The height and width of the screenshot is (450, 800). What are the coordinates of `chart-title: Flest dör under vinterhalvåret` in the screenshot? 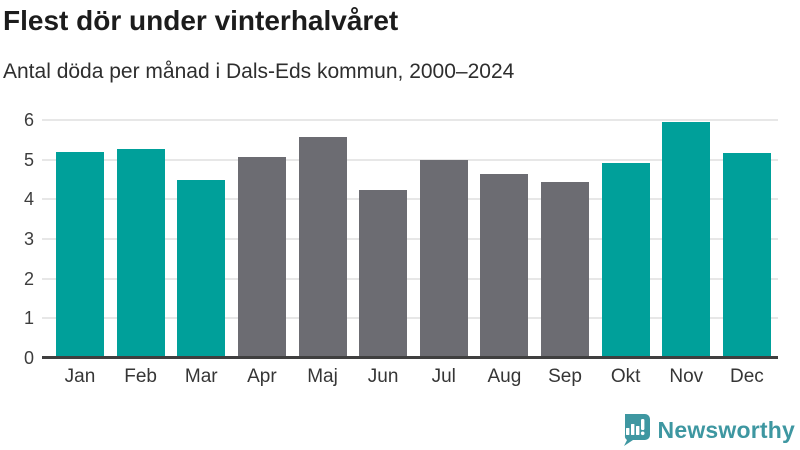 It's located at (201, 20).